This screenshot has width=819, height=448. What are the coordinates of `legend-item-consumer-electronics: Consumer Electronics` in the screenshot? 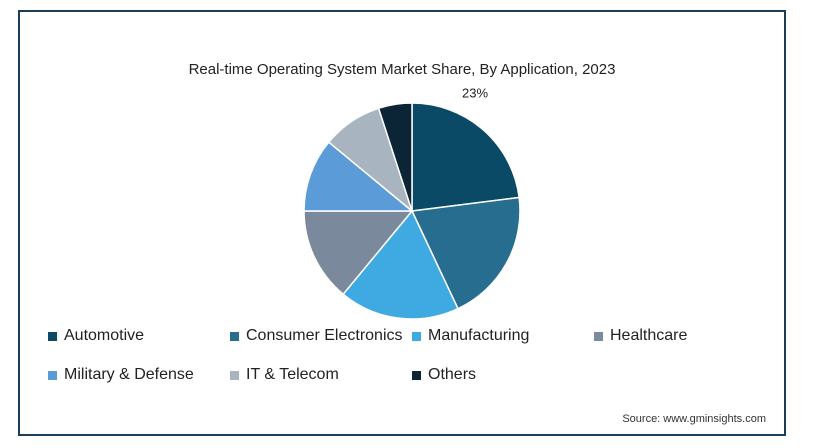 It's located at (316, 336).